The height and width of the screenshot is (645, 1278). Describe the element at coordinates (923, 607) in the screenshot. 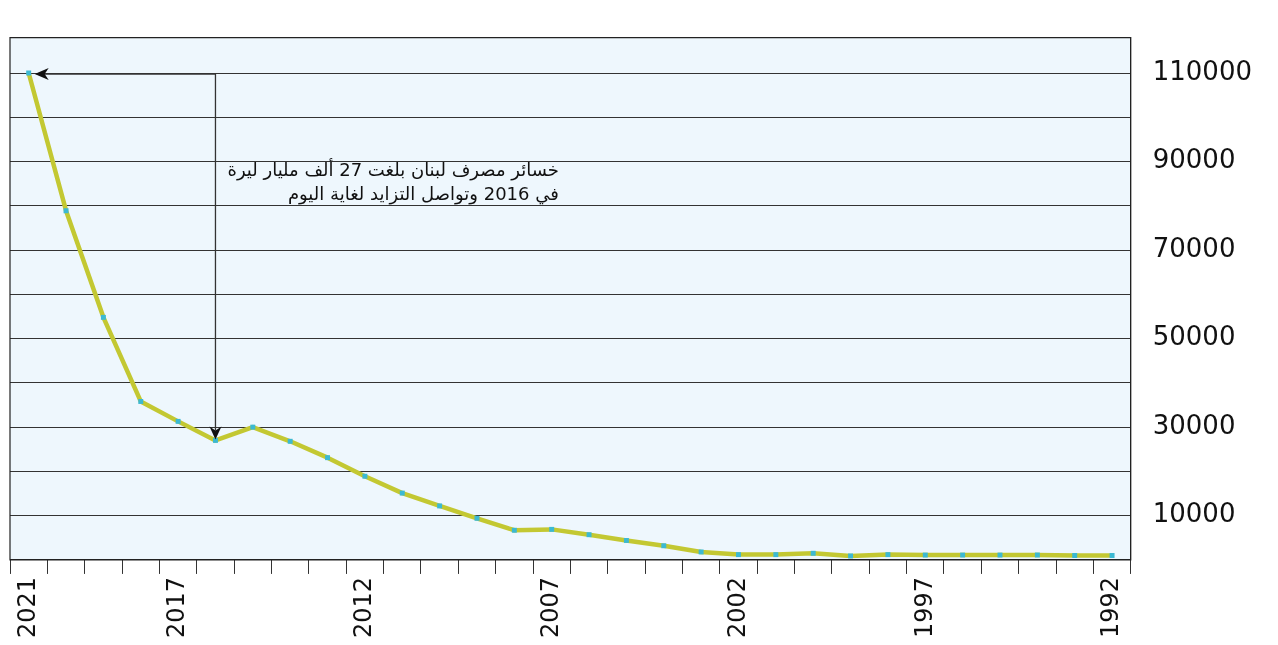

I see `x-tick-label: 1997` at that location.